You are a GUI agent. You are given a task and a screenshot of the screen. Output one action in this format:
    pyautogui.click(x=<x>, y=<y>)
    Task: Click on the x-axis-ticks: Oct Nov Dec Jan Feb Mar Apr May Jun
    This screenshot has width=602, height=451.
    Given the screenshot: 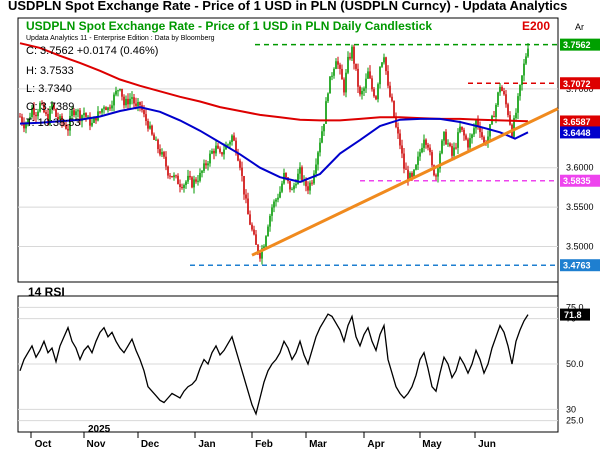 What is the action you would take?
    pyautogui.click(x=263, y=441)
    